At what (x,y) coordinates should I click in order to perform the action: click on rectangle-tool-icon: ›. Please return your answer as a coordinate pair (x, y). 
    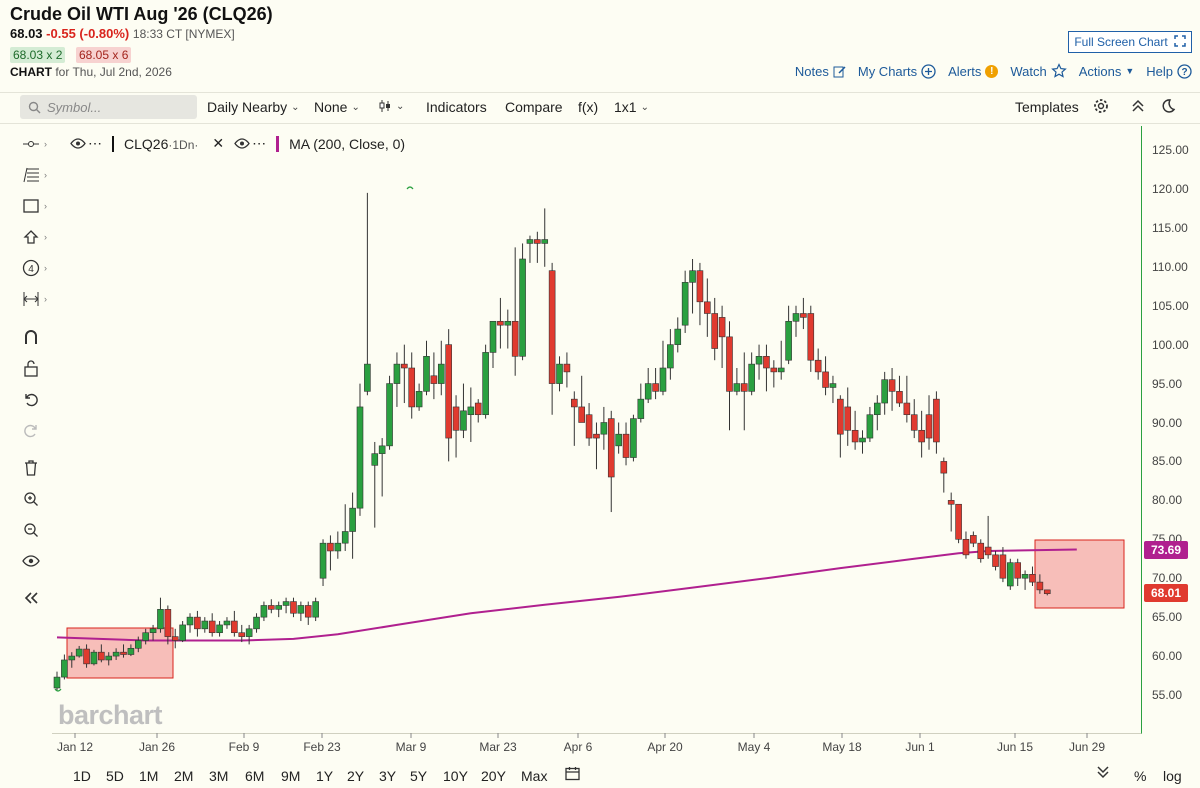
    Looking at the image, I should click on (33, 206).